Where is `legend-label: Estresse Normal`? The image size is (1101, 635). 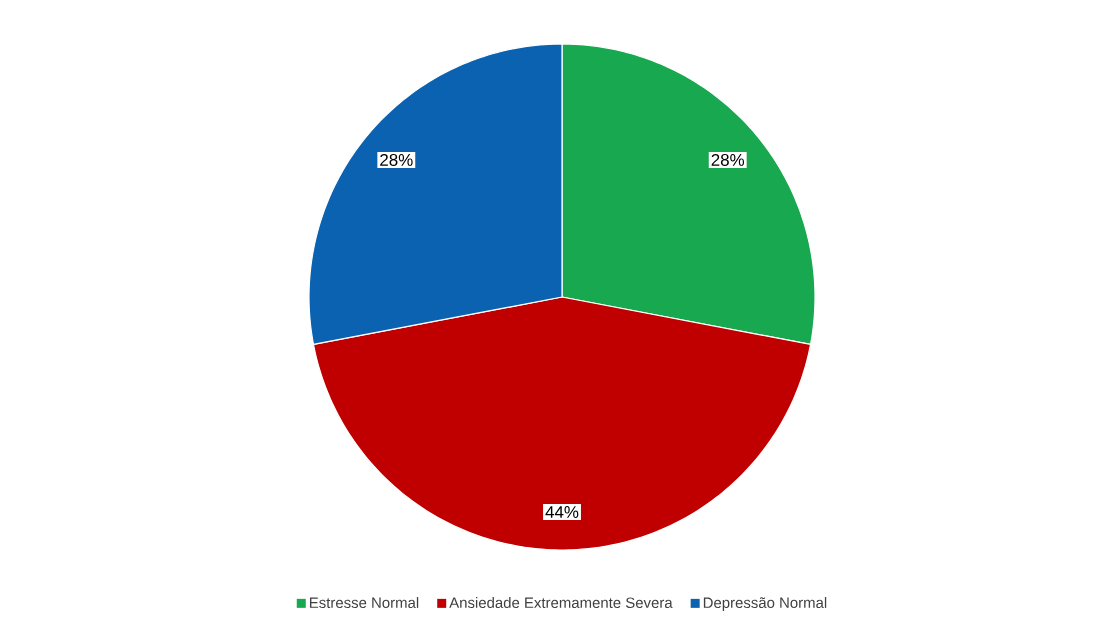
legend-label: Estresse Normal is located at coordinates (364, 602).